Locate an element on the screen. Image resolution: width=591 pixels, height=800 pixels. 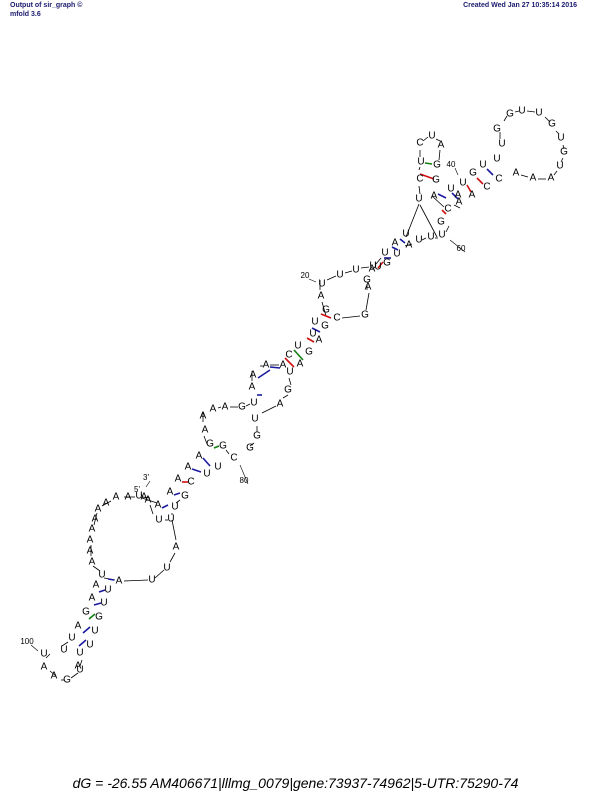
position-label-n40: 40 is located at coordinates (451, 164).